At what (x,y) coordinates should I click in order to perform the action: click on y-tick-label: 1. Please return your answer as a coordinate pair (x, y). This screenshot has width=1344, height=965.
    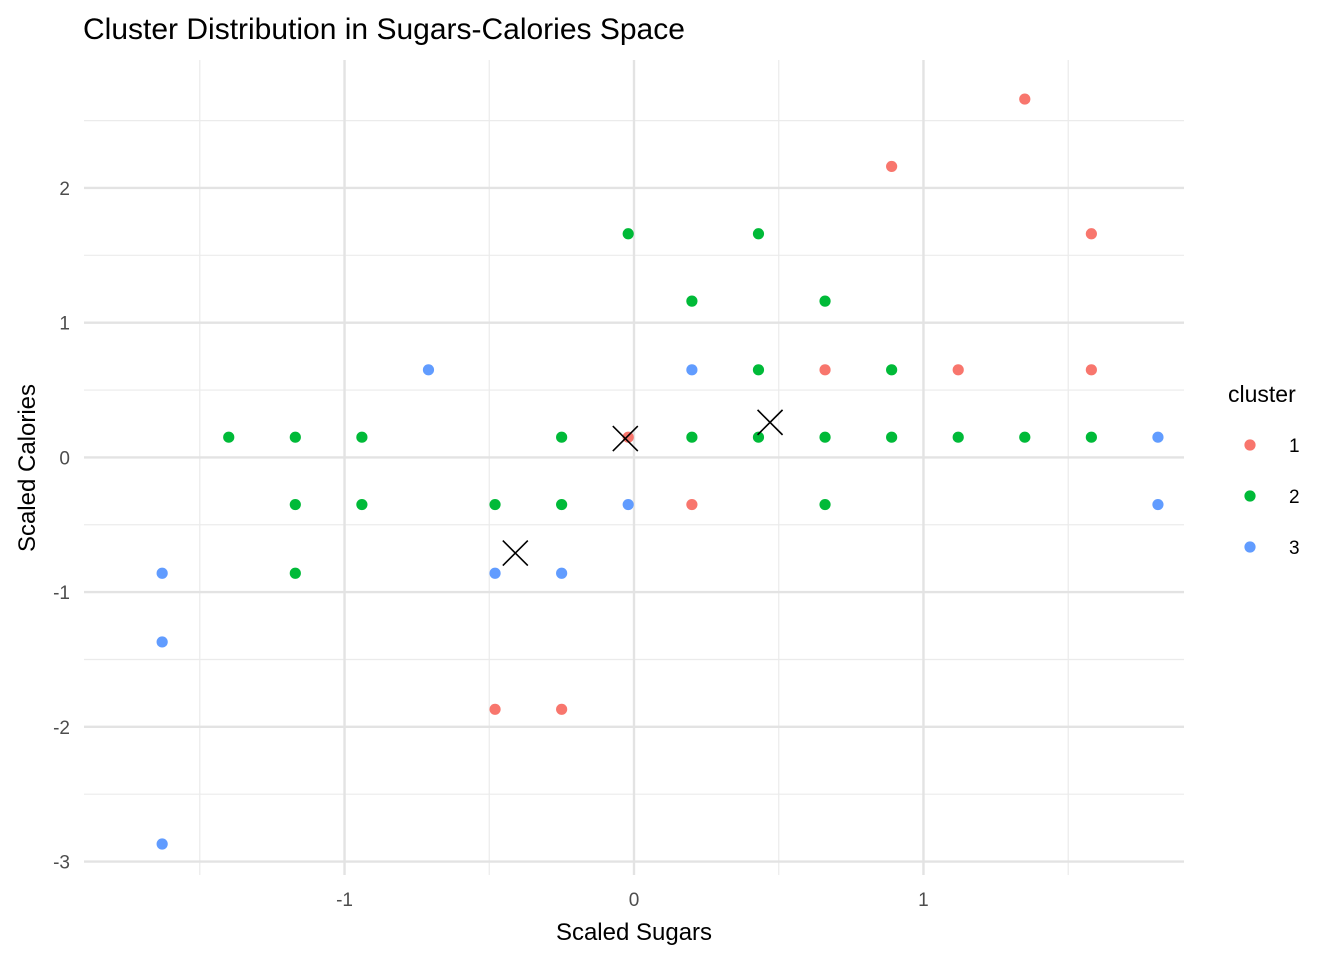
    Looking at the image, I should click on (64, 324).